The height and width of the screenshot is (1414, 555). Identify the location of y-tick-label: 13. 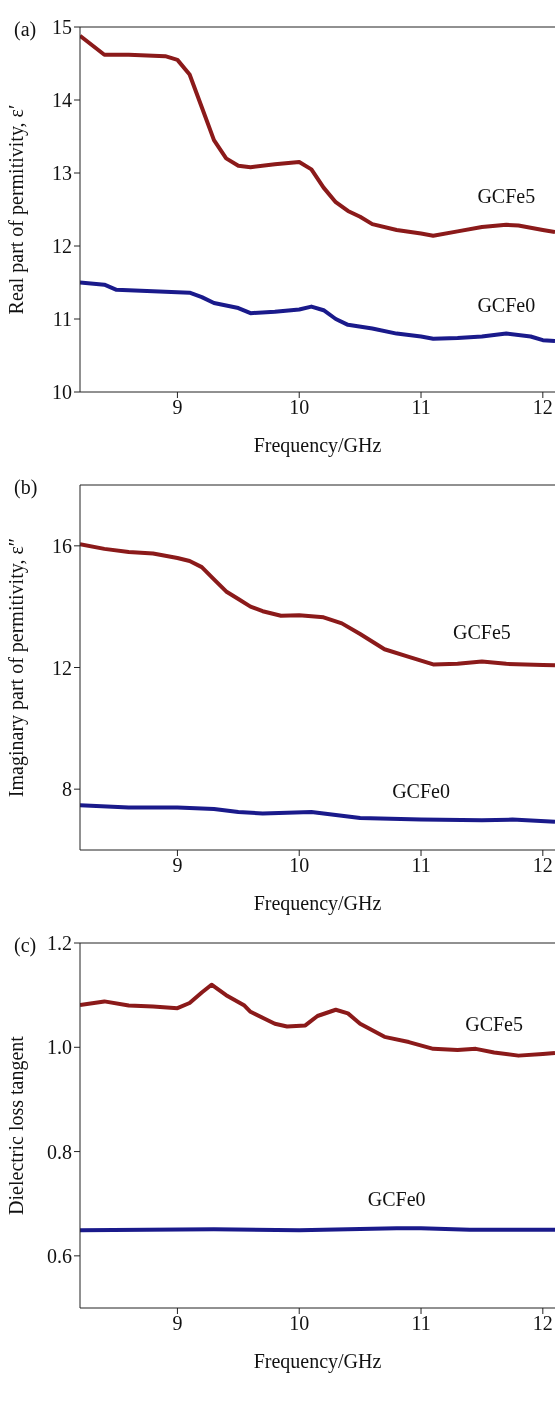
(62, 173).